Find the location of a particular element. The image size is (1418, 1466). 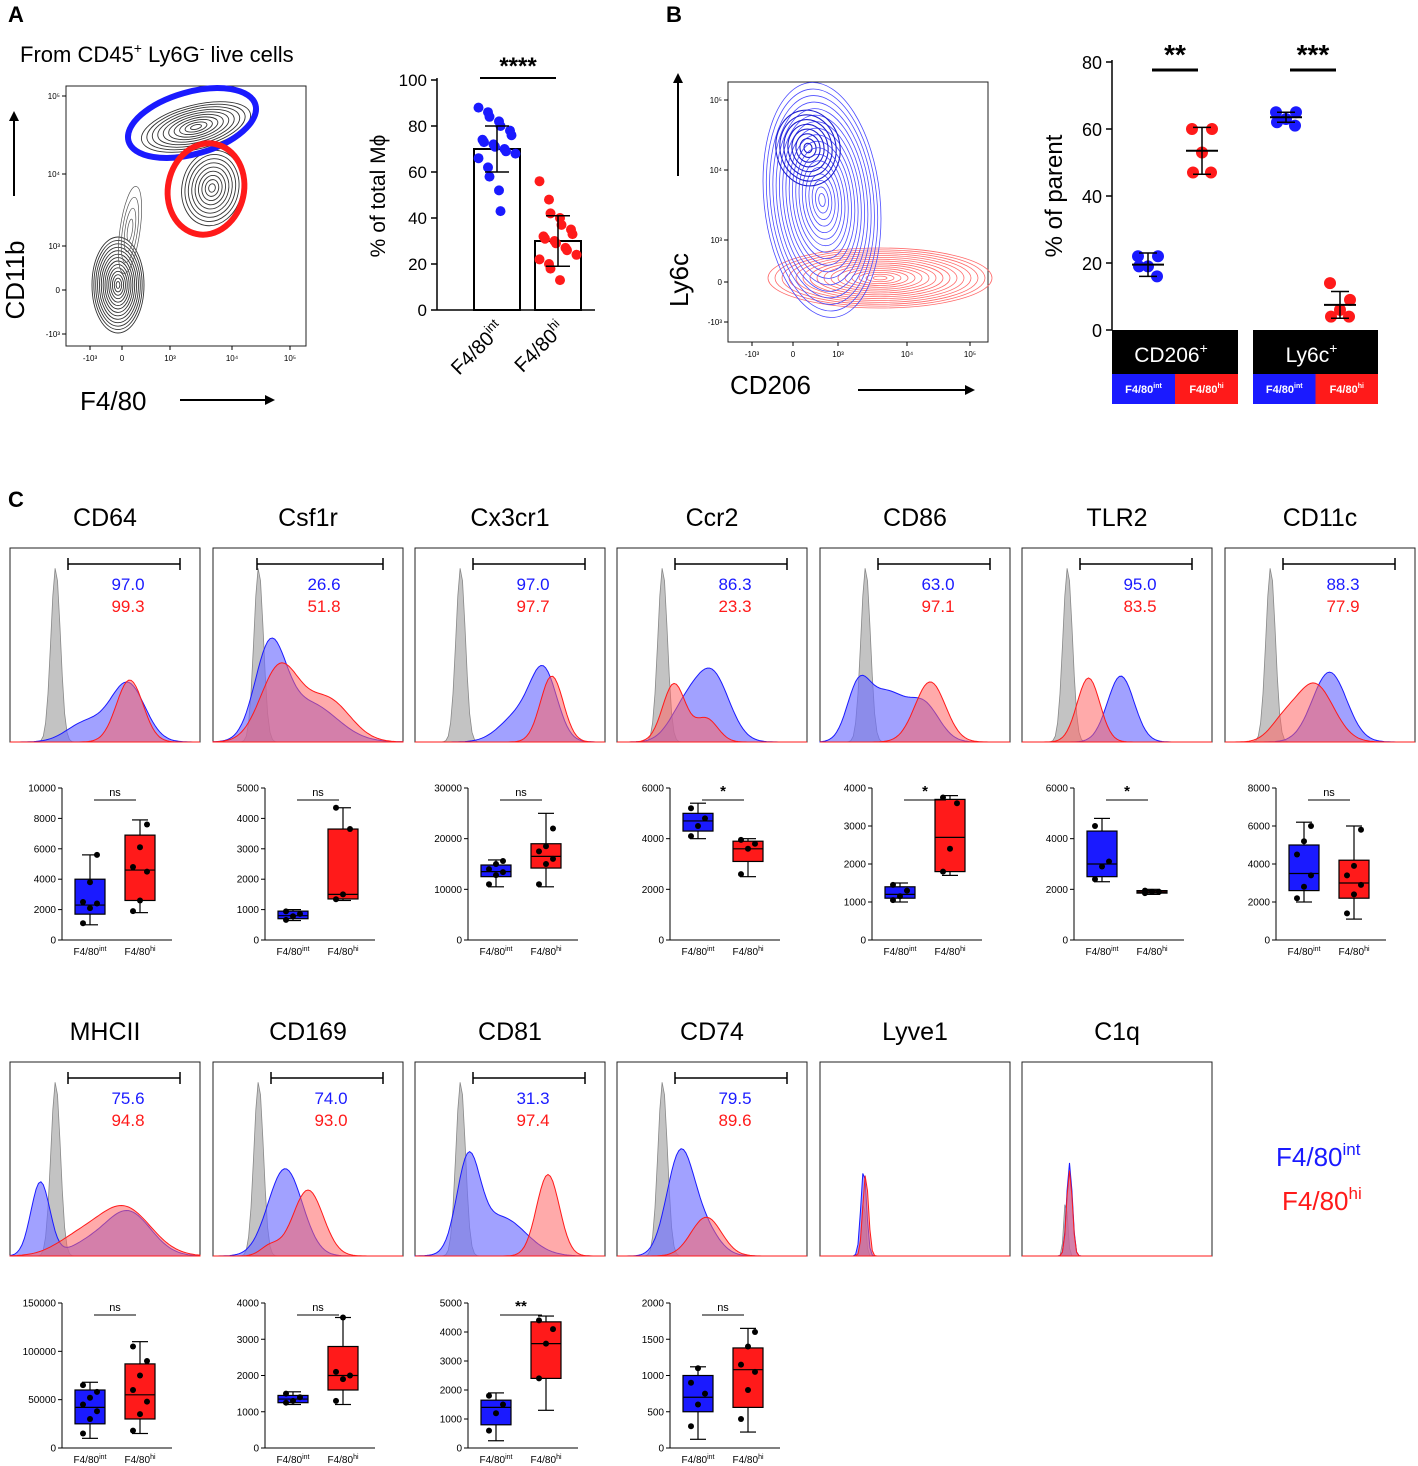

marker-title: CD81 is located at coordinates (510, 1032).